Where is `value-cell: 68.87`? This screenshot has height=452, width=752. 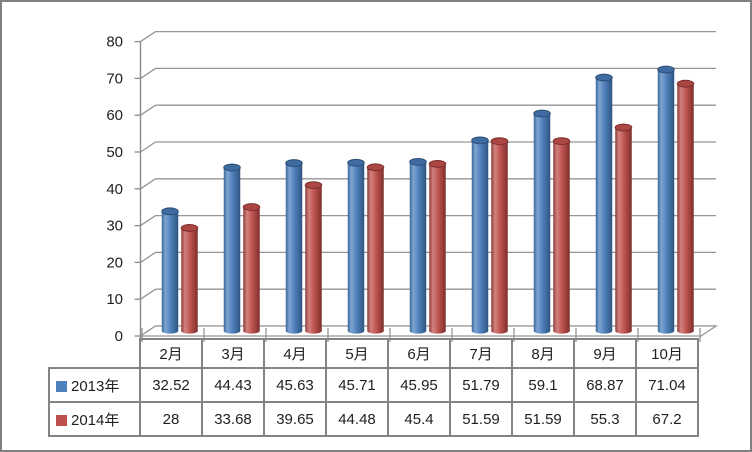 value-cell: 68.87 is located at coordinates (605, 385).